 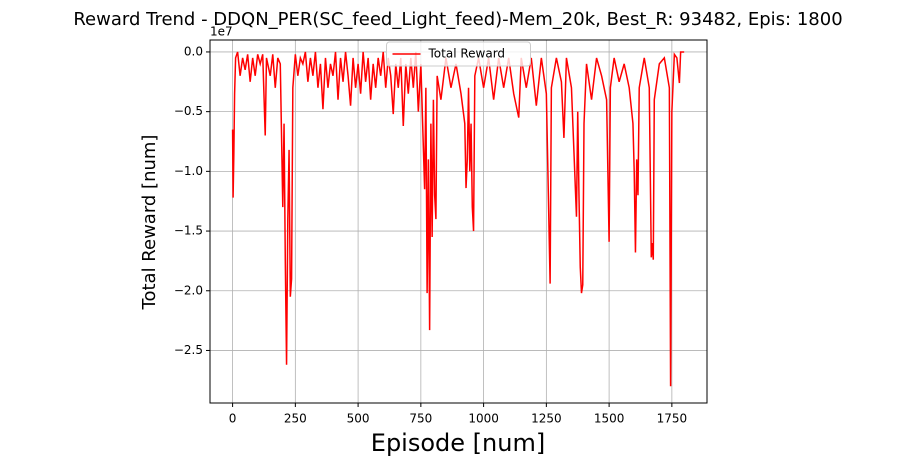 I want to click on x-axis-label: Episode [num], so click(x=458, y=443).